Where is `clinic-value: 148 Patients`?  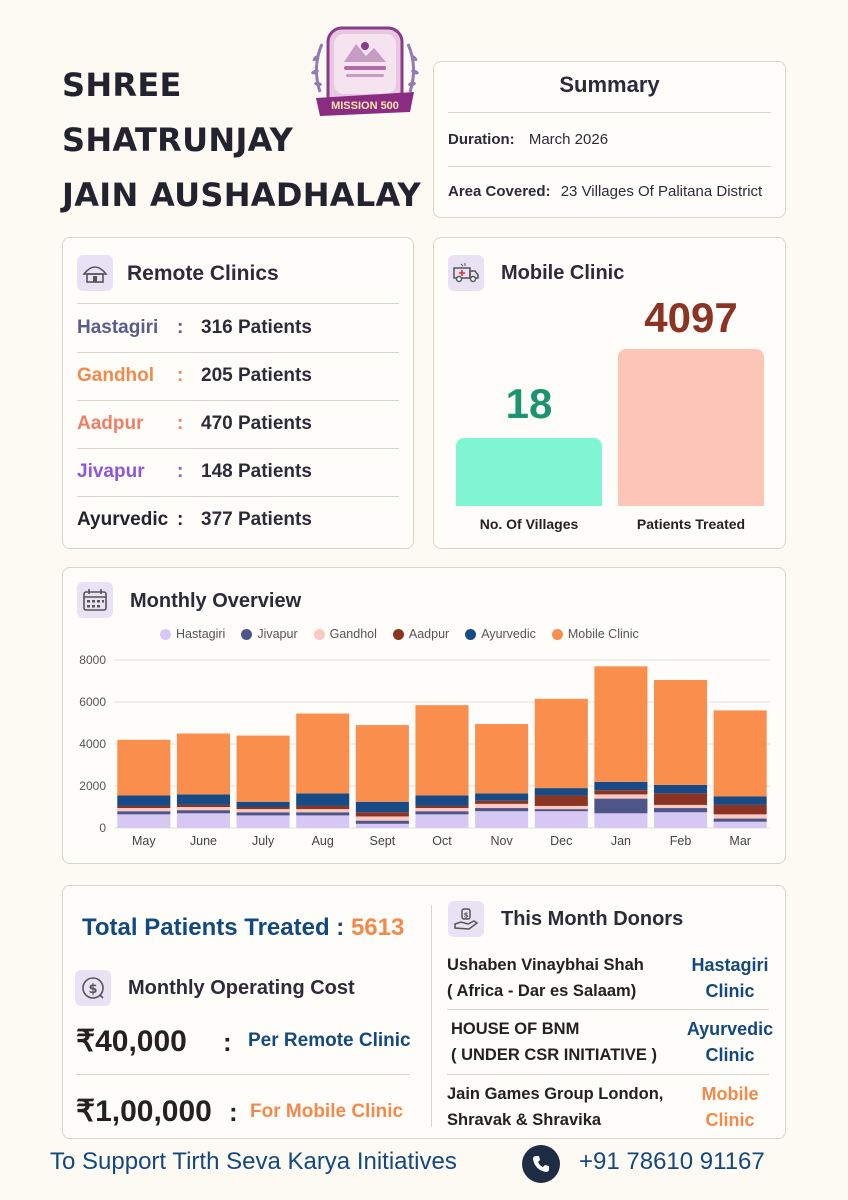
clinic-value: 148 Patients is located at coordinates (256, 471).